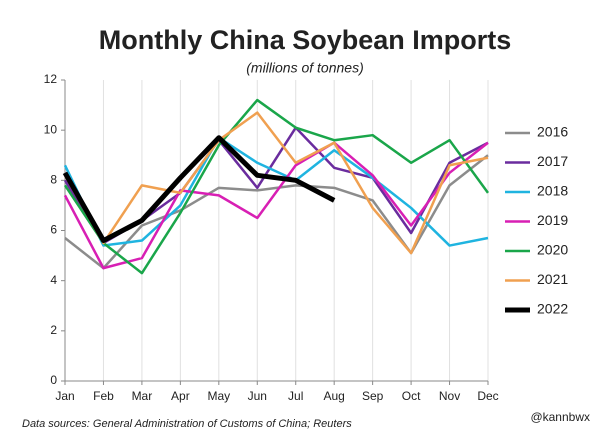 This screenshot has width=600, height=445. What do you see at coordinates (552, 279) in the screenshot?
I see `legend-label: 2021` at bounding box center [552, 279].